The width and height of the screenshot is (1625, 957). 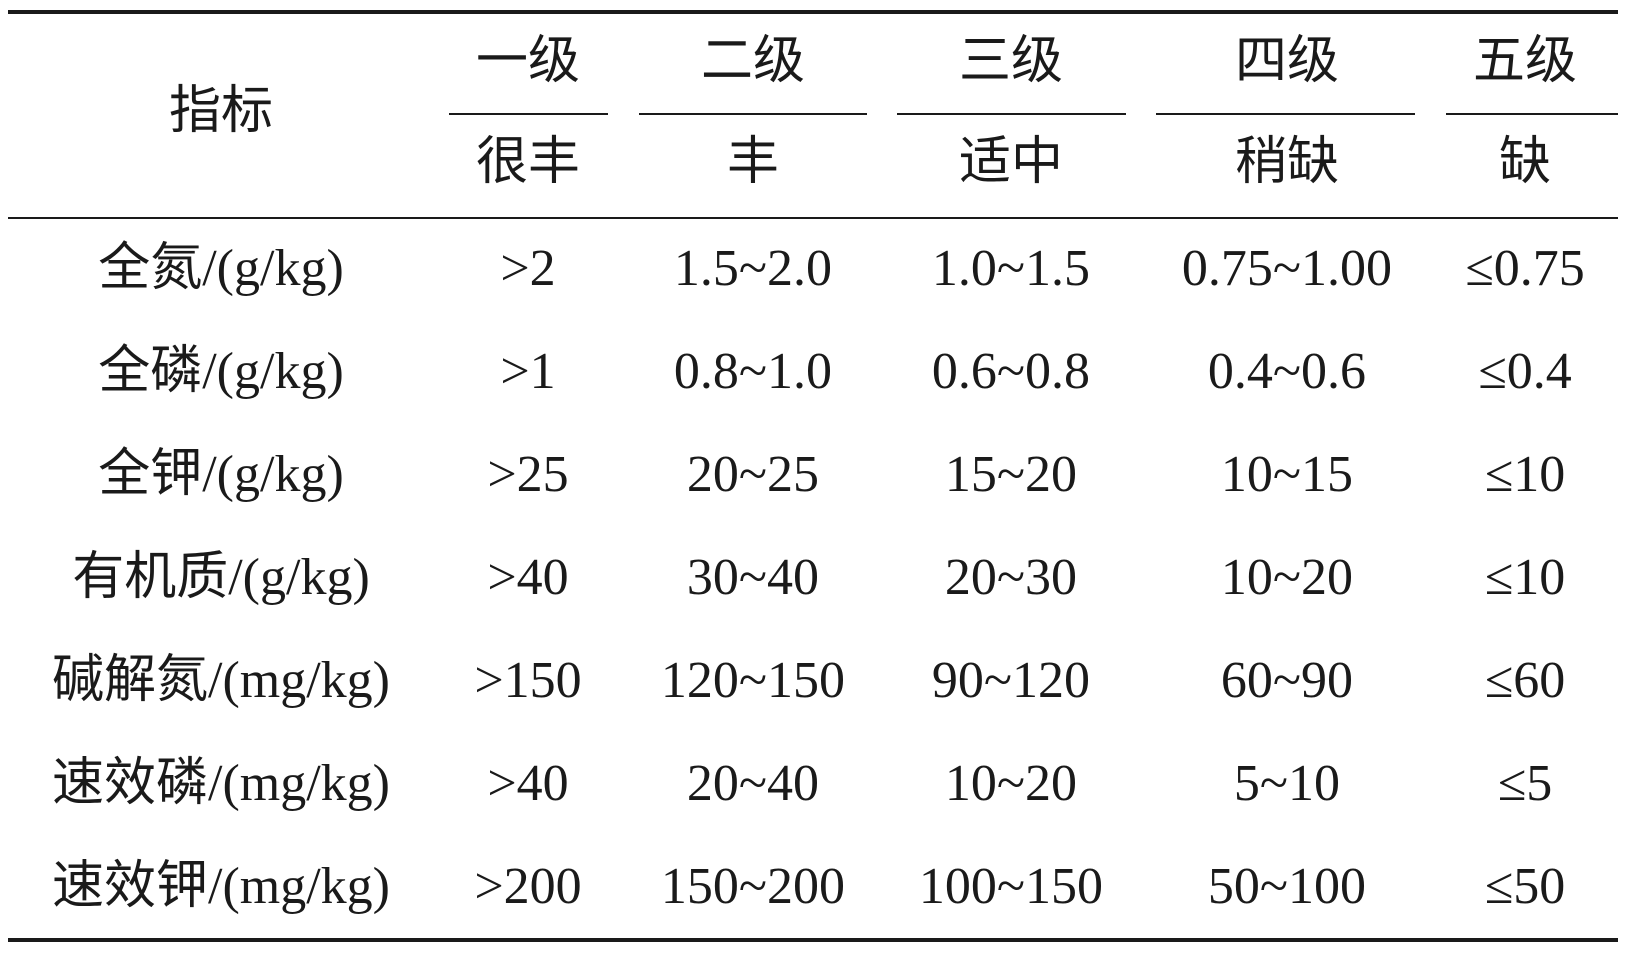 What do you see at coordinates (1287, 886) in the screenshot?
I see `cell: 50~100` at bounding box center [1287, 886].